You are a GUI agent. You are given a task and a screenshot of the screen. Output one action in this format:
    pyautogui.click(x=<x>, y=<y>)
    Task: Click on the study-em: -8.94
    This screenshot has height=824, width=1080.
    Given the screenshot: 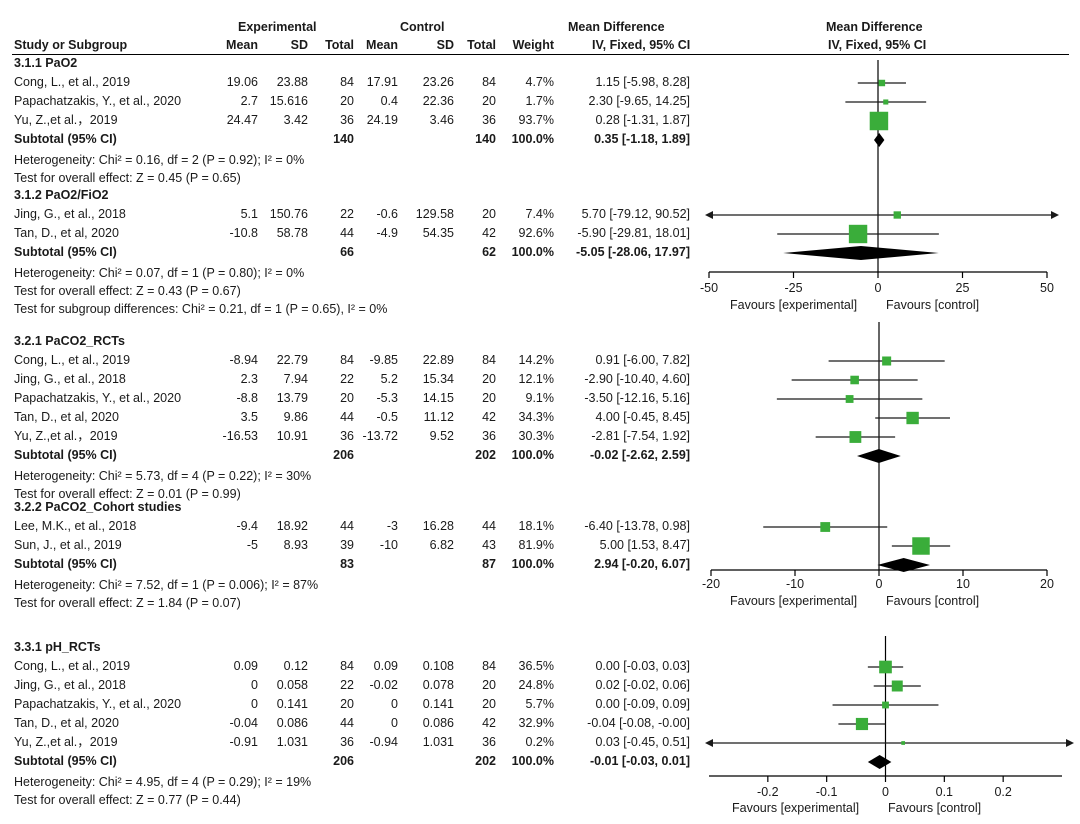 What is the action you would take?
    pyautogui.click(x=244, y=360)
    